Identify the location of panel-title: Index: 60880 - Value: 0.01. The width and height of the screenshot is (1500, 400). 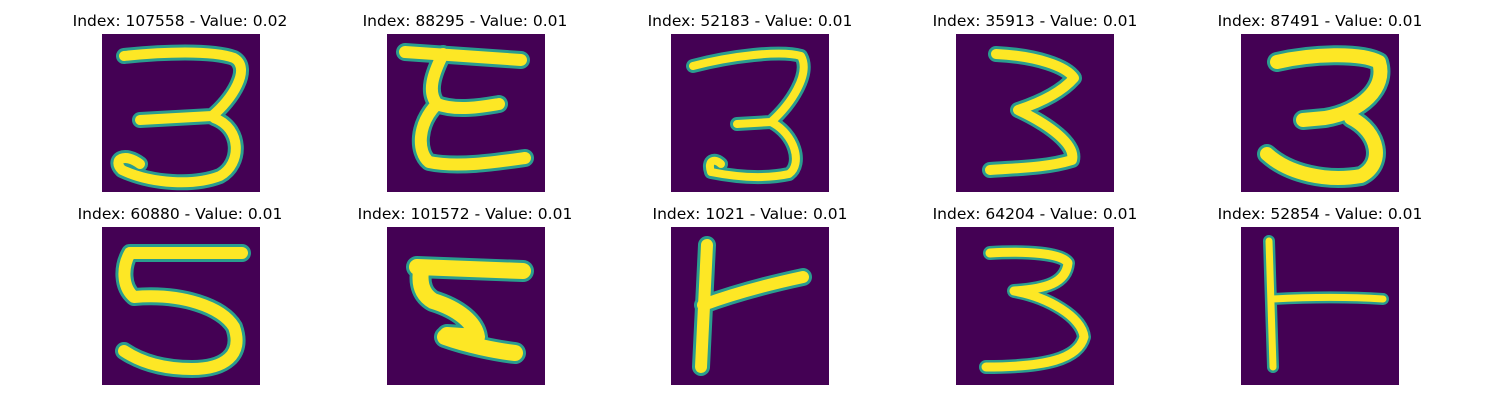
(180, 214).